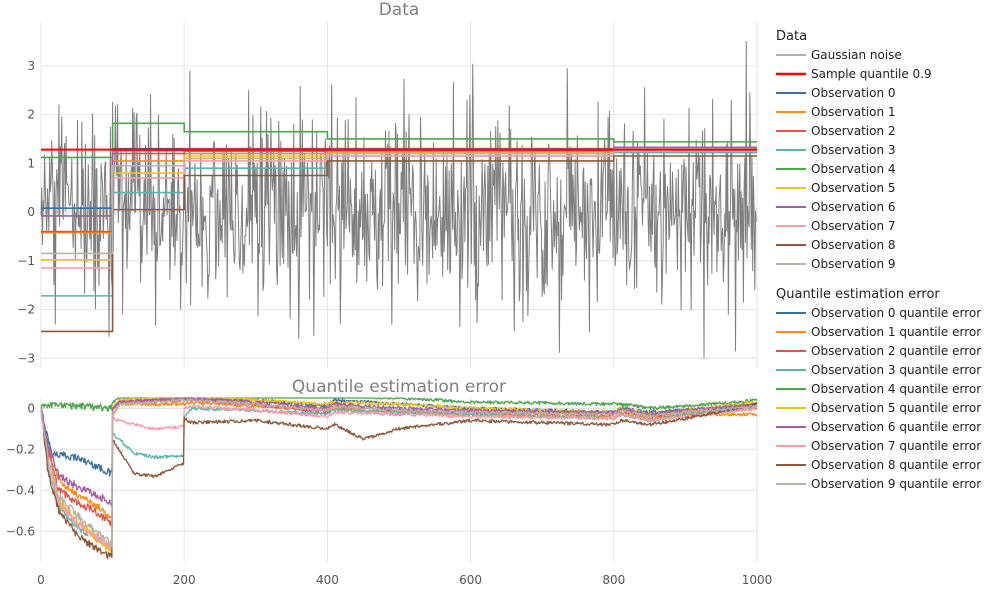 The height and width of the screenshot is (600, 1000). What do you see at coordinates (26, 261) in the screenshot?
I see `top-y-tick-label: −1` at bounding box center [26, 261].